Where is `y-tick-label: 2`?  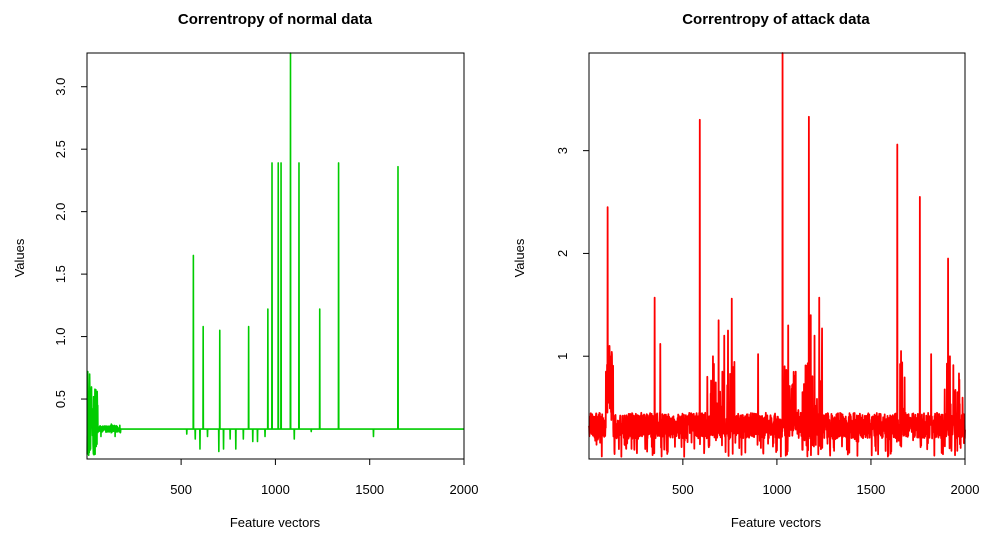 y-tick-label: 2 is located at coordinates (562, 253).